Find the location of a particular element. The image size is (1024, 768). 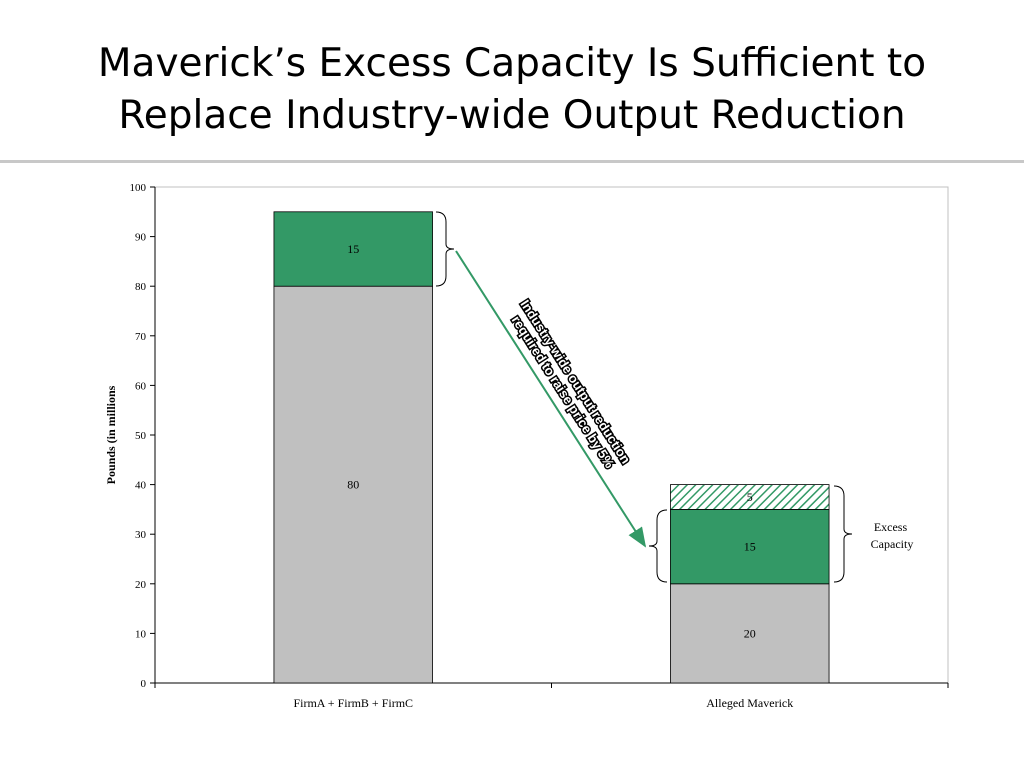

arrow-annotation-line-1: Industry-wide output reduction is located at coordinates (576, 381).